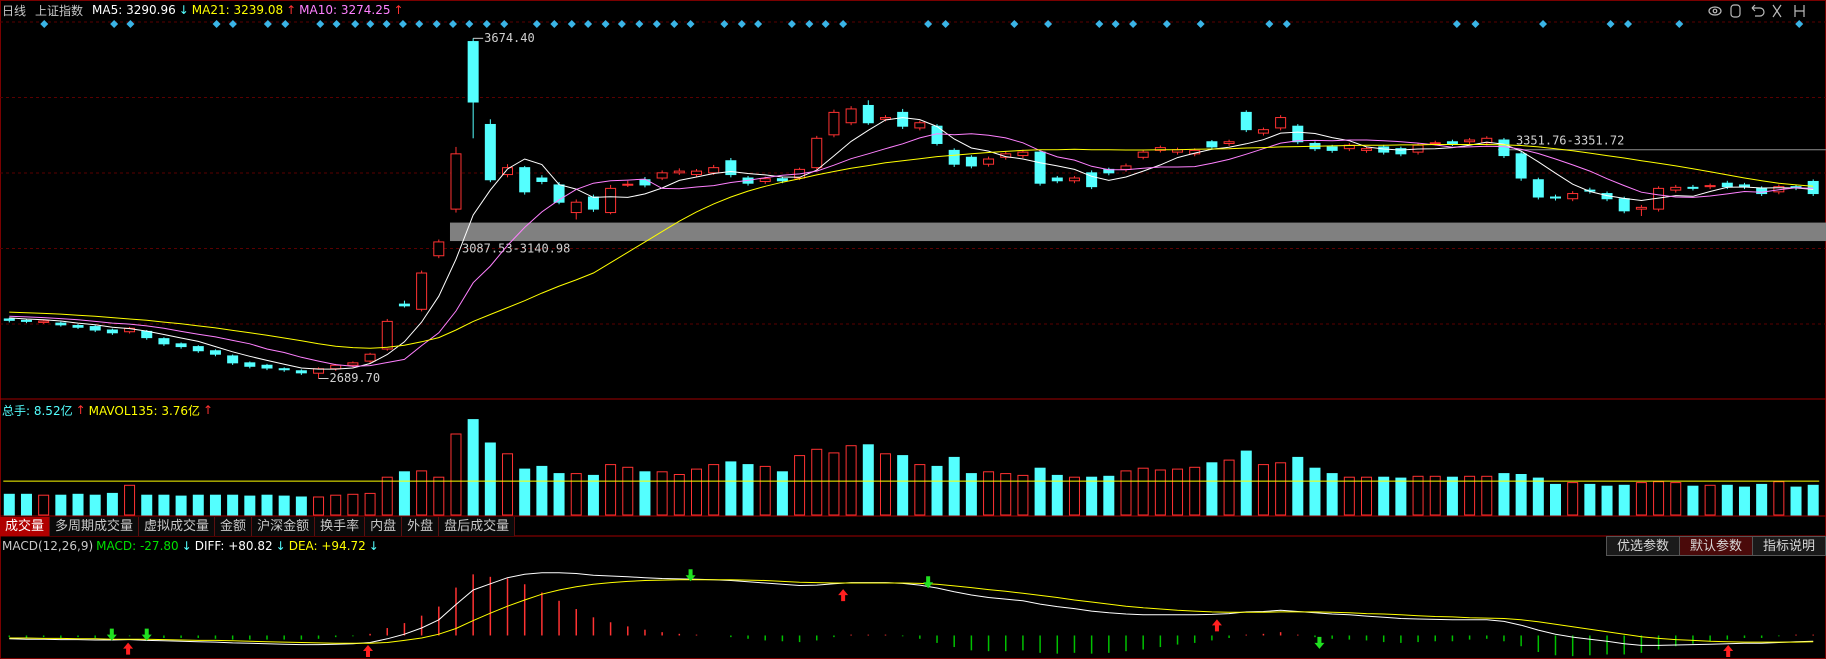 This screenshot has width=1826, height=659. Describe the element at coordinates (234, 526) in the screenshot. I see `tab: 金额` at that location.